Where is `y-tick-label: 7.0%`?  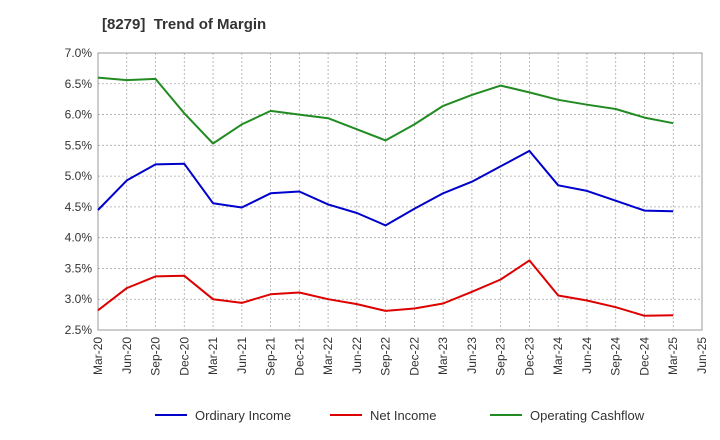
y-tick-label: 7.0% is located at coordinates (79, 53).